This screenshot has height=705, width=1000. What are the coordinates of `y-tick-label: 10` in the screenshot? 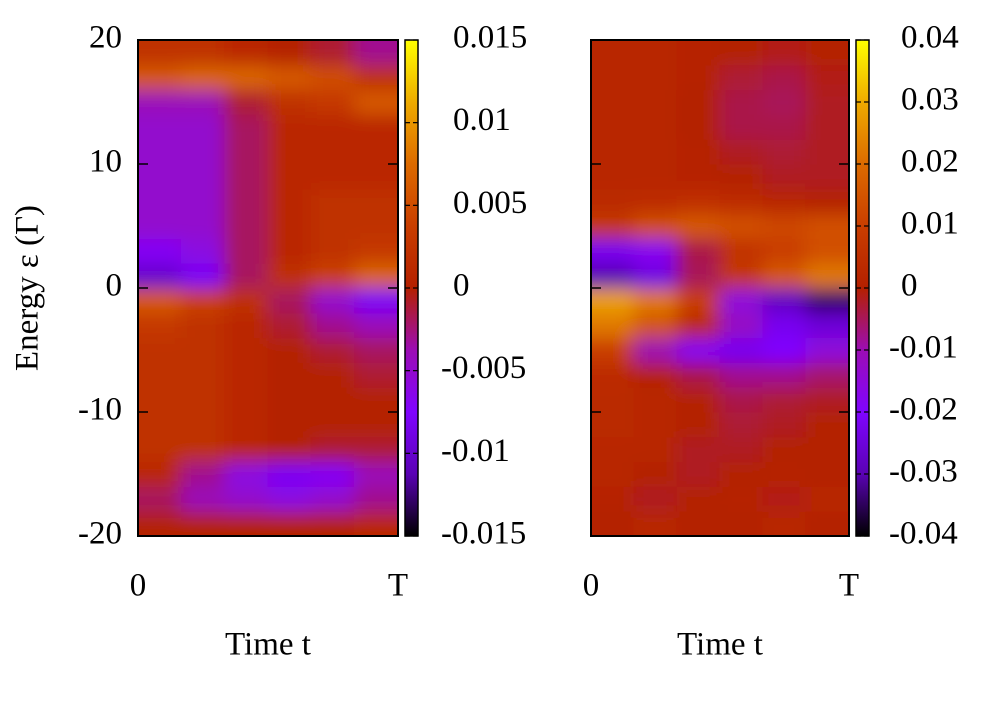 It's located at (105, 162).